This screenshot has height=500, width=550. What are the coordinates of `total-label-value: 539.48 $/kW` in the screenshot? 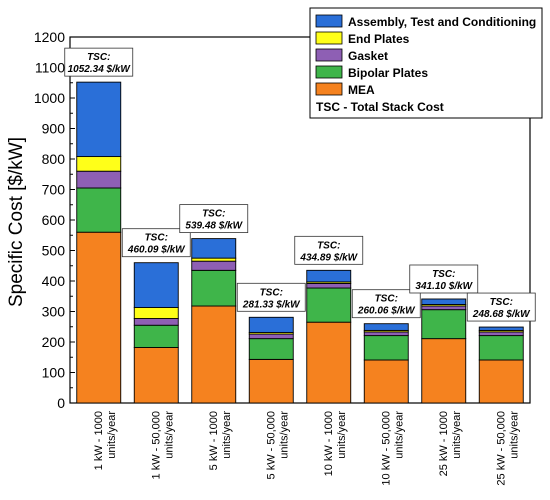 It's located at (214, 226).